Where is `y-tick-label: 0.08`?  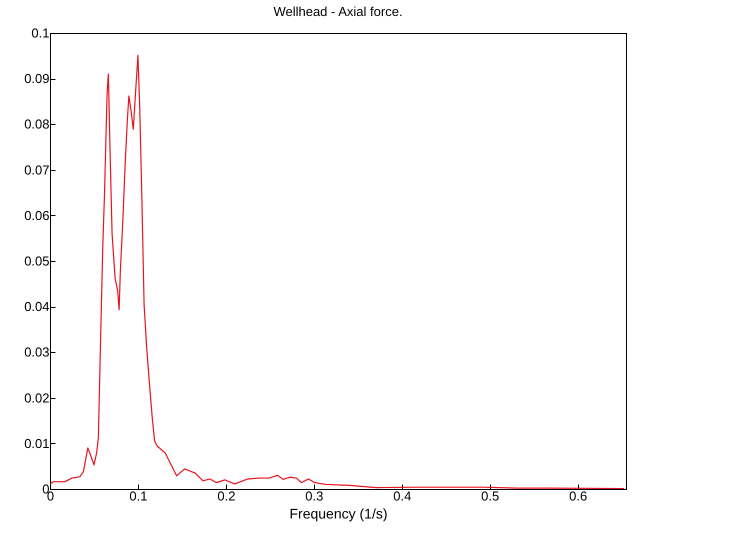
y-tick-label: 0.08 is located at coordinates (37, 124).